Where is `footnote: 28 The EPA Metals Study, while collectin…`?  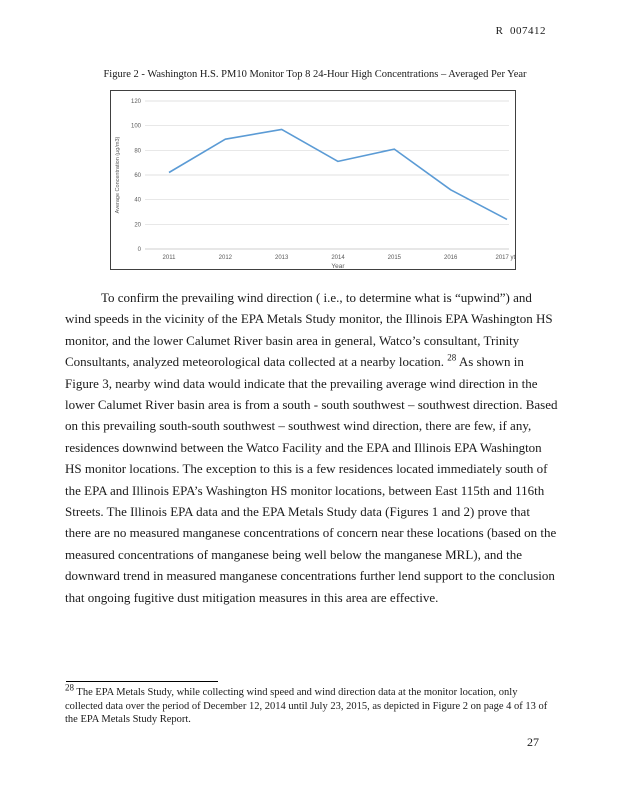 footnote: 28 The EPA Metals Study, while collectin… is located at coordinates (311, 704).